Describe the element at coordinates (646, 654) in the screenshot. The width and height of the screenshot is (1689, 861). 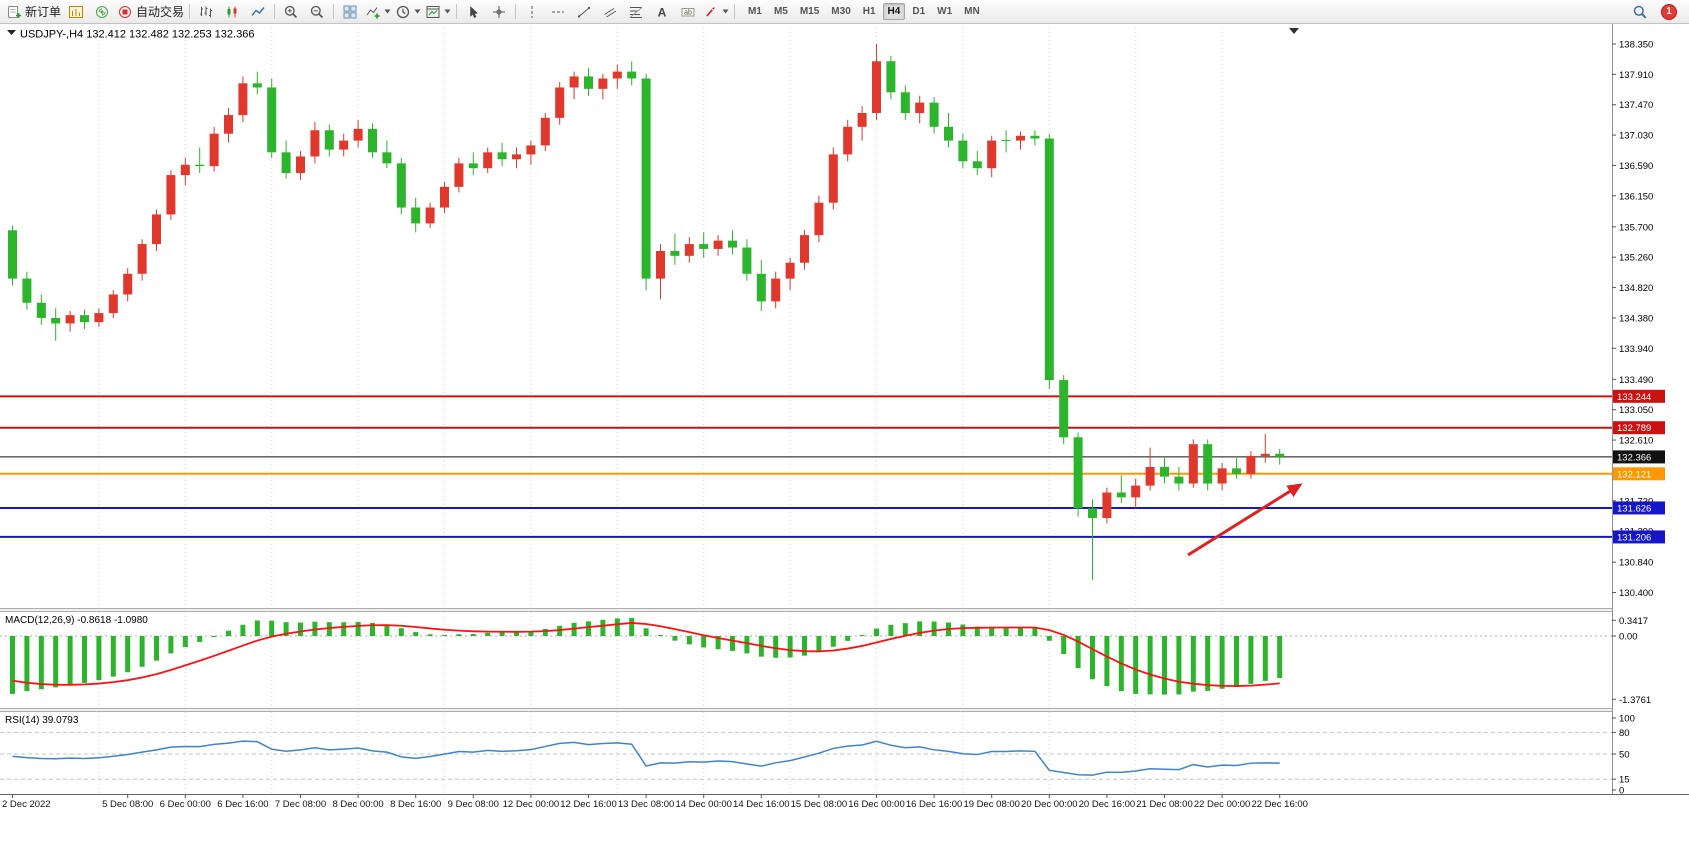
I see `macd-signal-line` at that location.